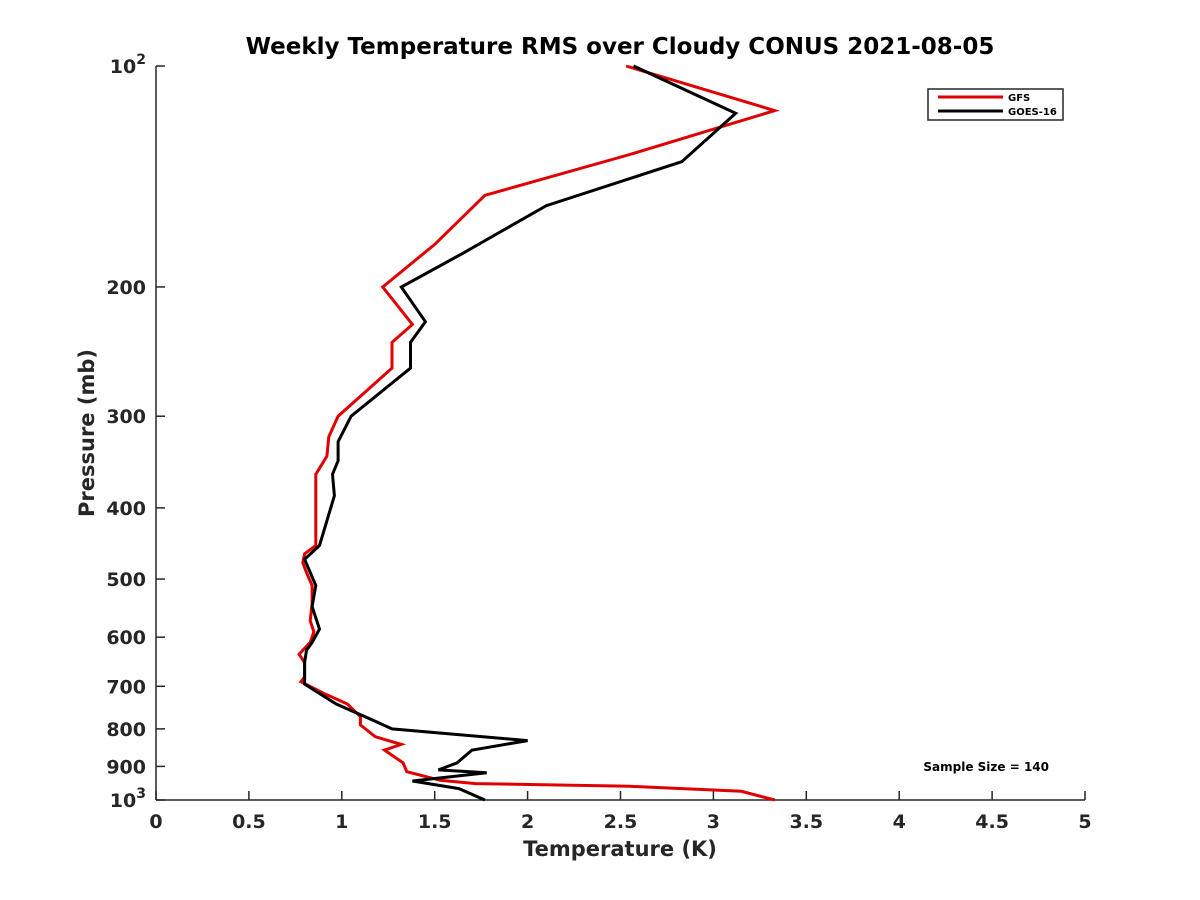 This screenshot has height=900, width=1200. What do you see at coordinates (249, 822) in the screenshot?
I see `x-tick-label: 0.5` at bounding box center [249, 822].